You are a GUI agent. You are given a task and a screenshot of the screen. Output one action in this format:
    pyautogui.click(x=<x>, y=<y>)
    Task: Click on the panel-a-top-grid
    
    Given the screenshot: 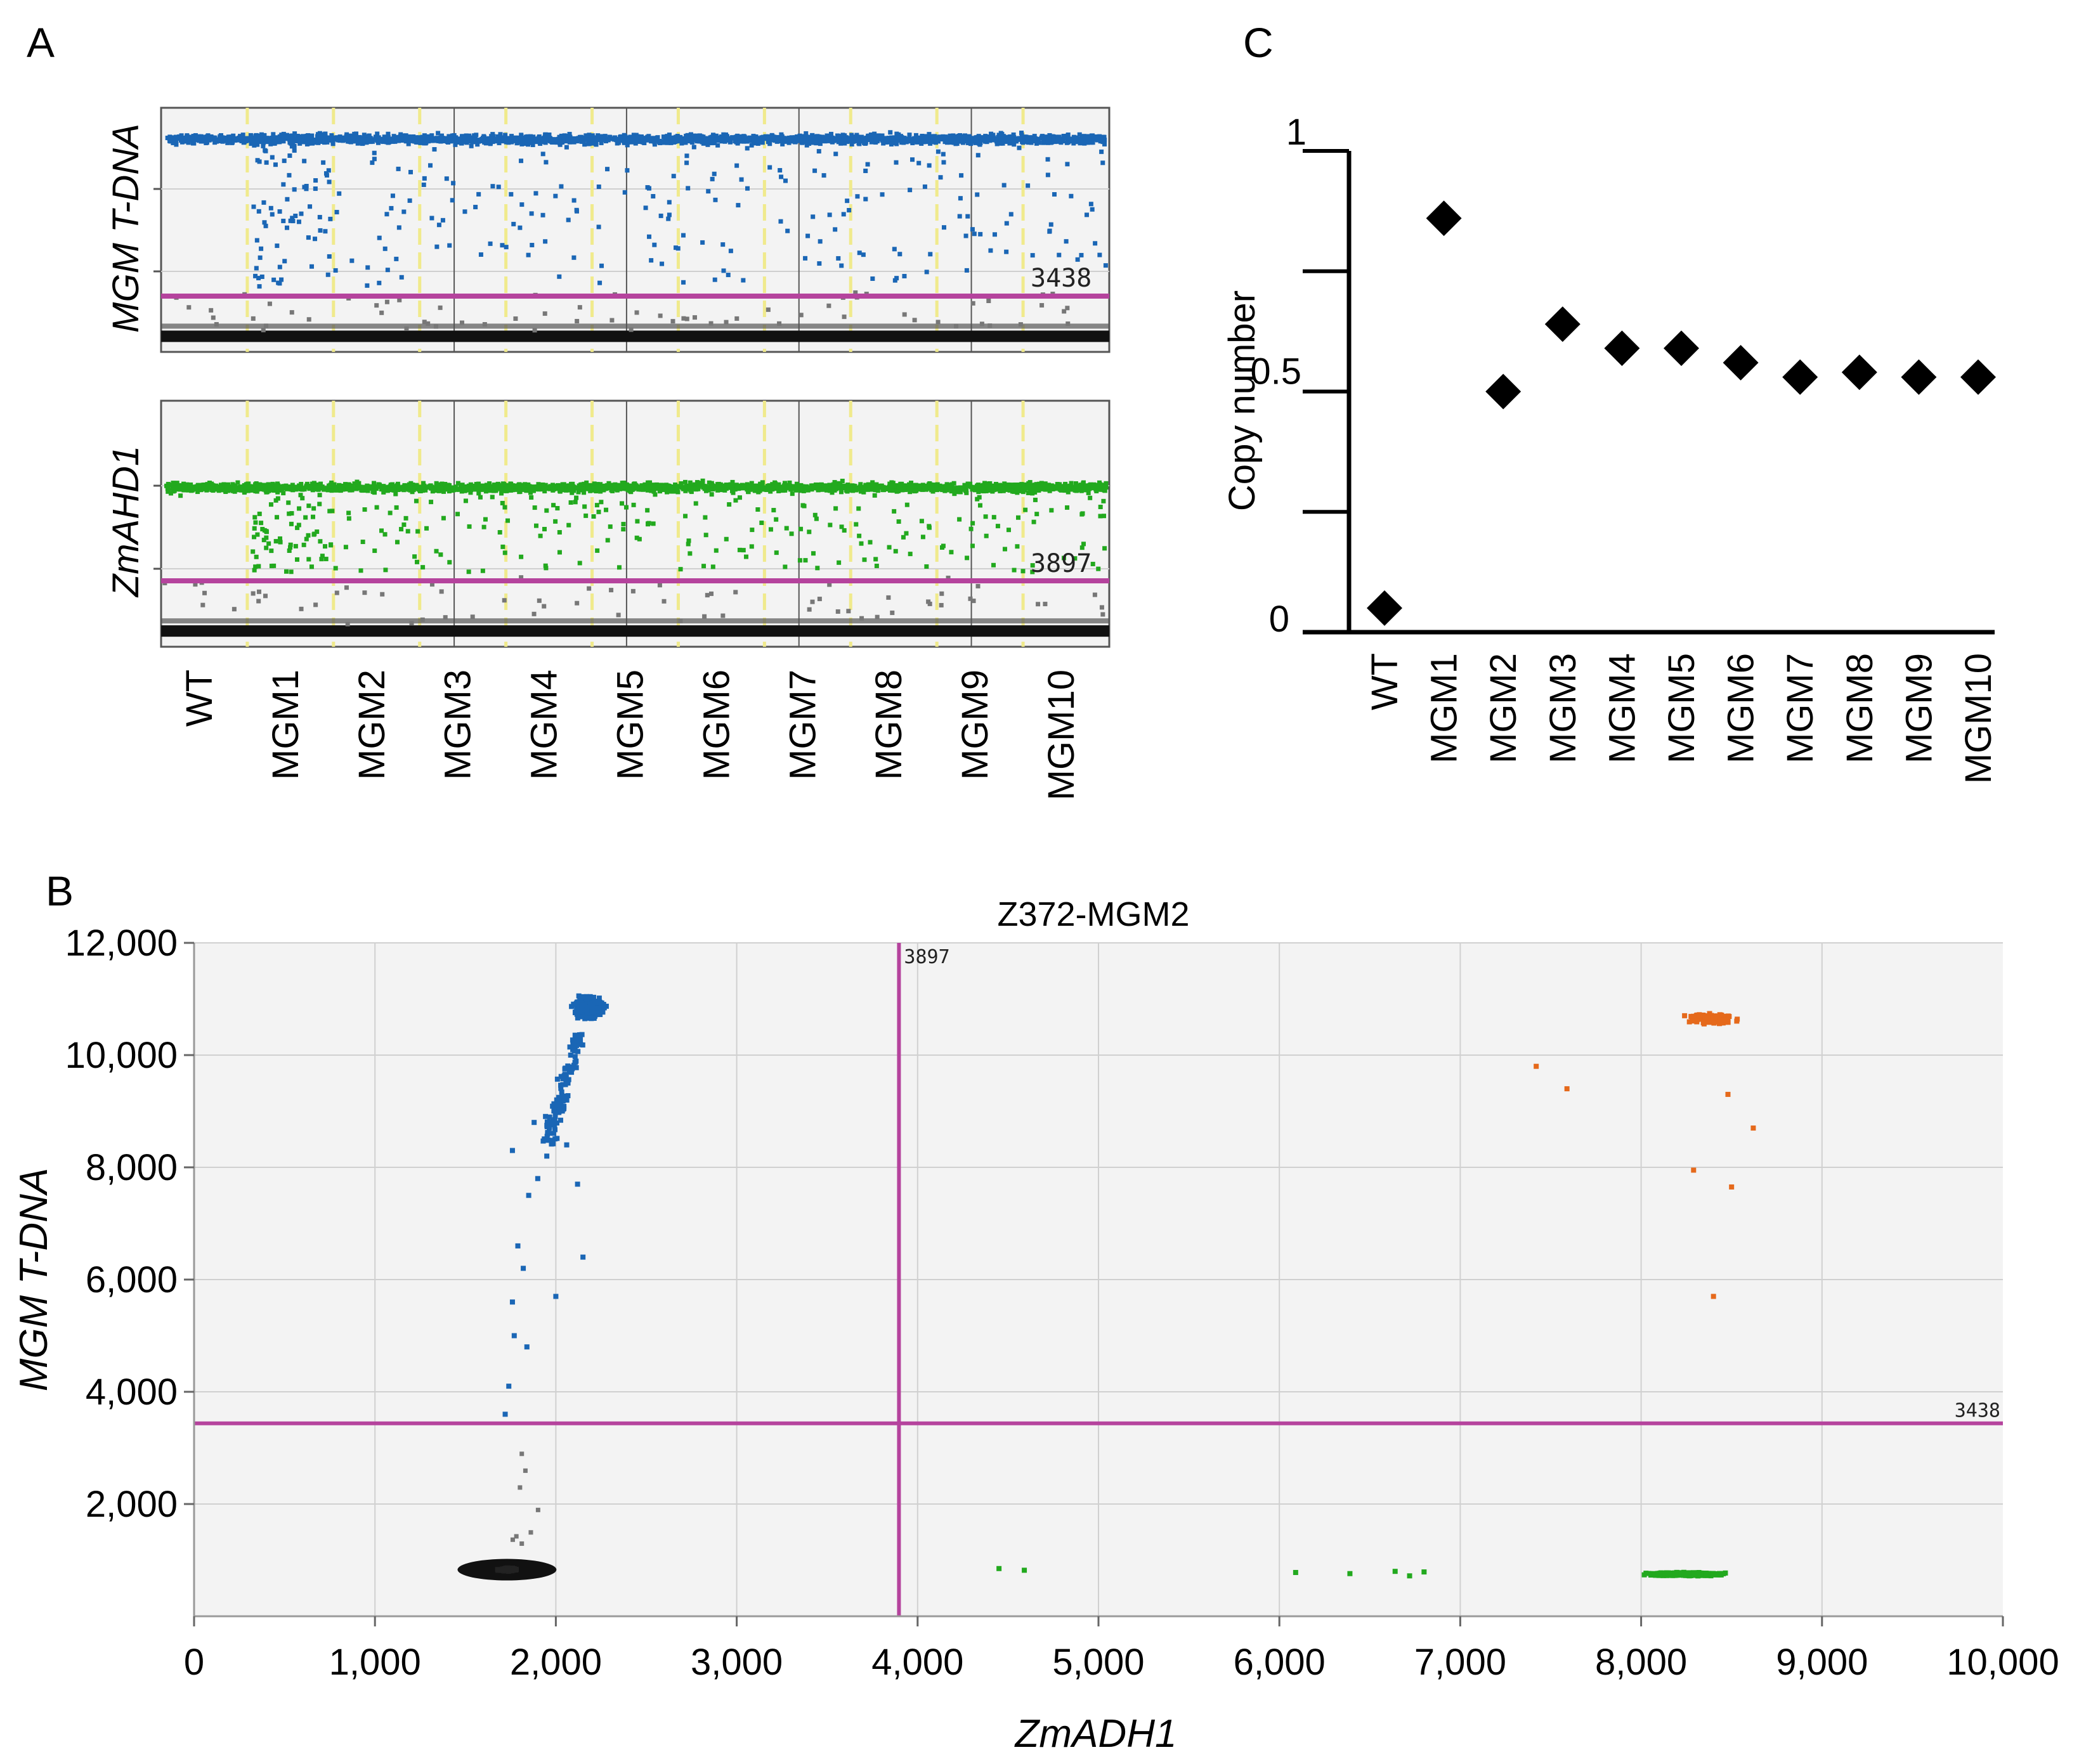 What is the action you would take?
    pyautogui.click(x=631, y=230)
    